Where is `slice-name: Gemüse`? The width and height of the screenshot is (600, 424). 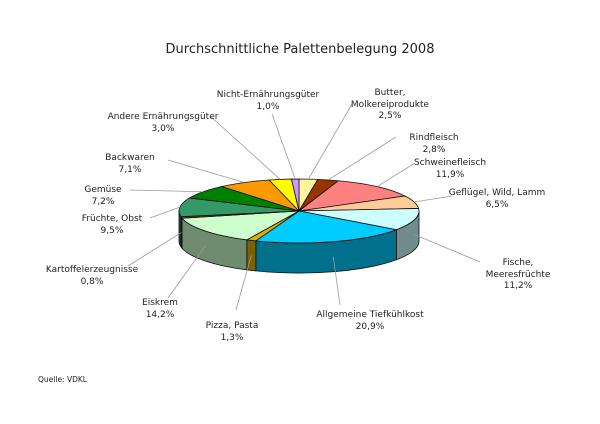
slice-name: Gemüse is located at coordinates (103, 190).